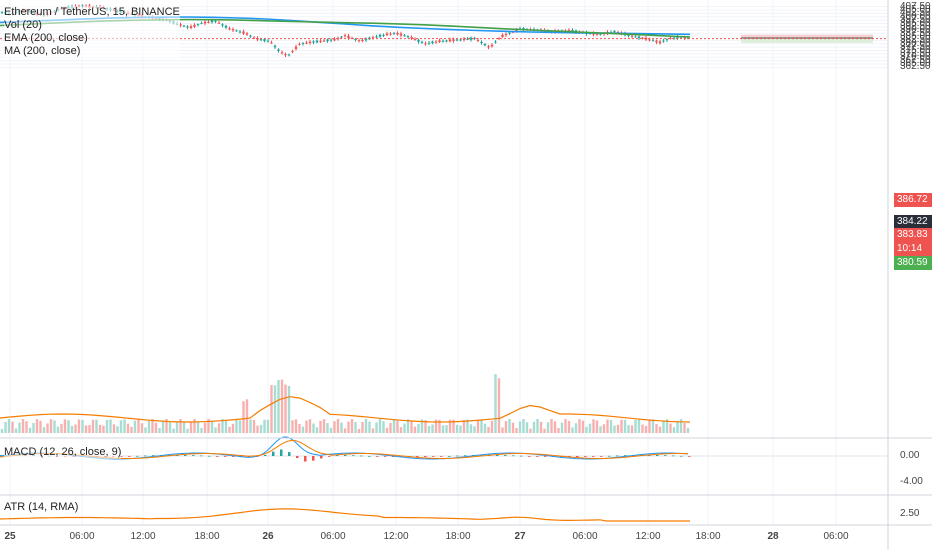 The height and width of the screenshot is (550, 932). I want to click on legend-ma: MA (200, close), so click(42, 51).